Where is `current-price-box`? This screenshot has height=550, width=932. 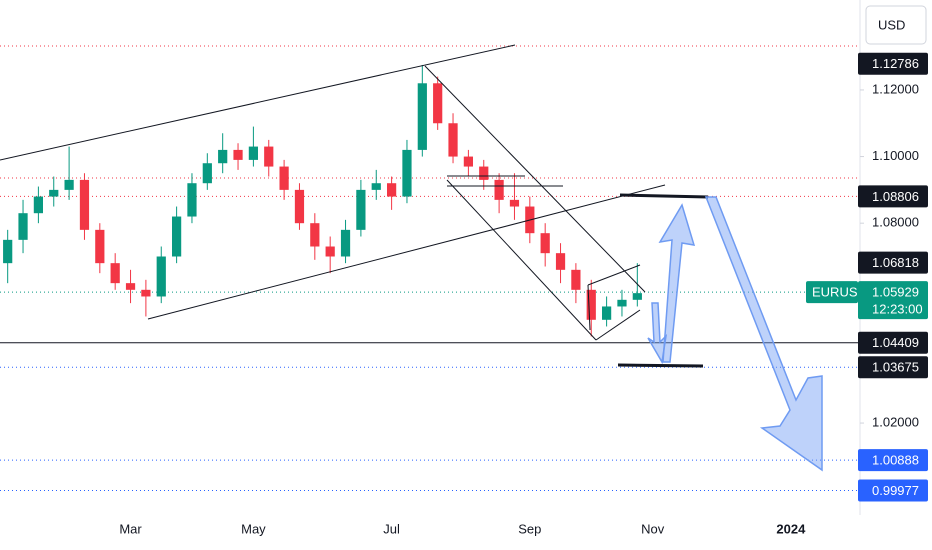
current-price-box is located at coordinates (893, 300).